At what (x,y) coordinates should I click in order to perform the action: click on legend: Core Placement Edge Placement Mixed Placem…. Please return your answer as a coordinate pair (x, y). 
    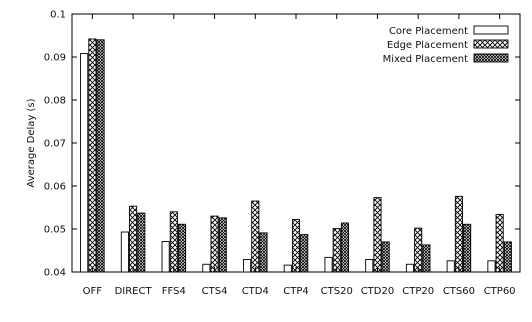
    Looking at the image, I should click on (446, 45).